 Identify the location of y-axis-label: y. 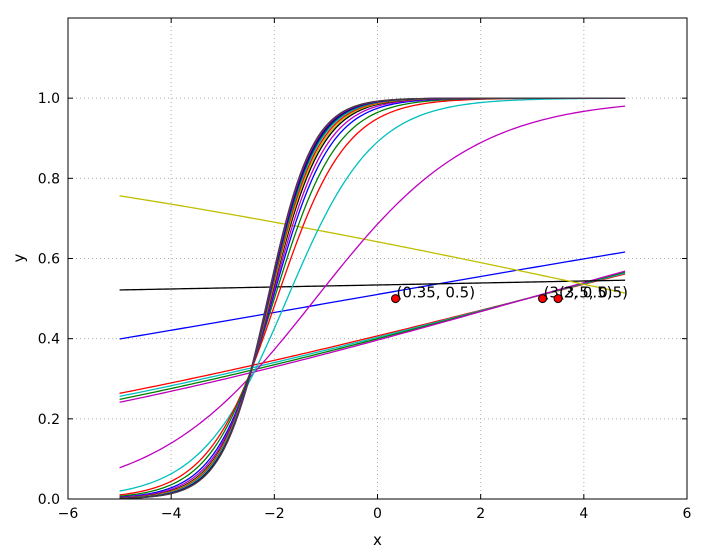
(19, 257).